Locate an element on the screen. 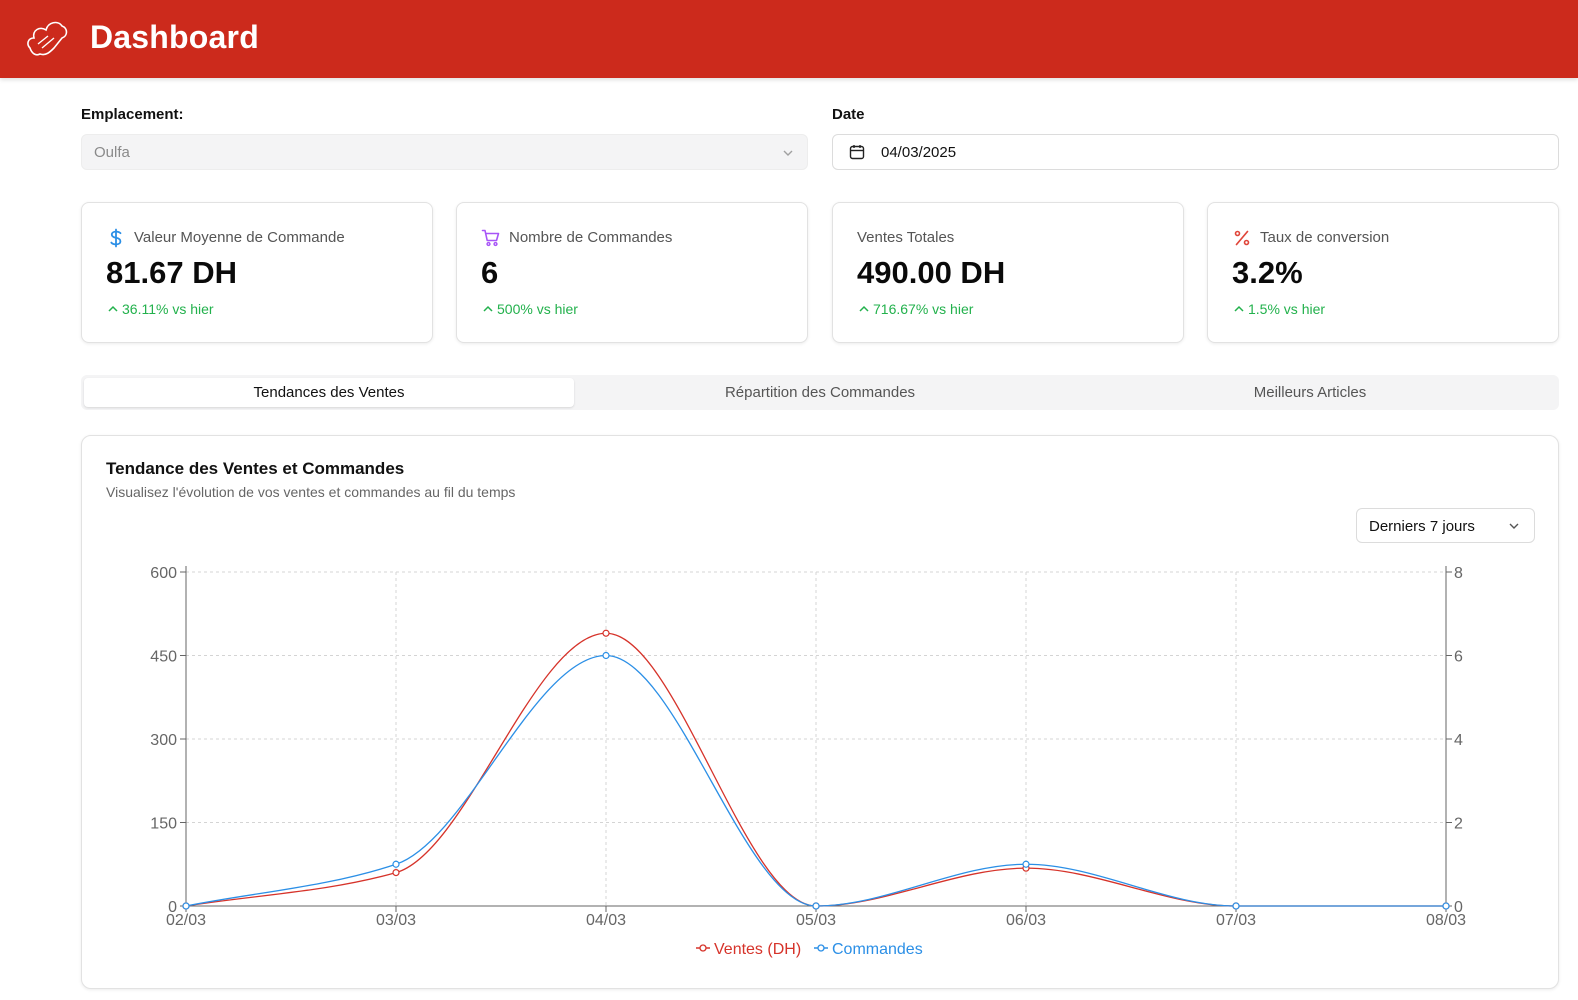 Image resolution: width=1578 pixels, height=1000 pixels. kpi-delta: 36.11% vs hier is located at coordinates (160, 309).